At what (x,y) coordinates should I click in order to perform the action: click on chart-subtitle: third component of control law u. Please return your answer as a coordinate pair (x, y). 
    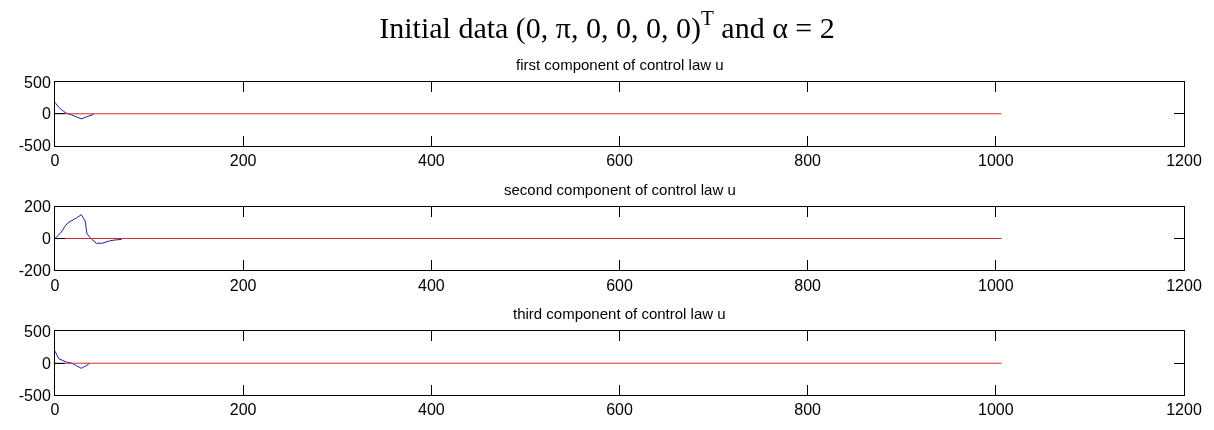
    Looking at the image, I should click on (619, 313).